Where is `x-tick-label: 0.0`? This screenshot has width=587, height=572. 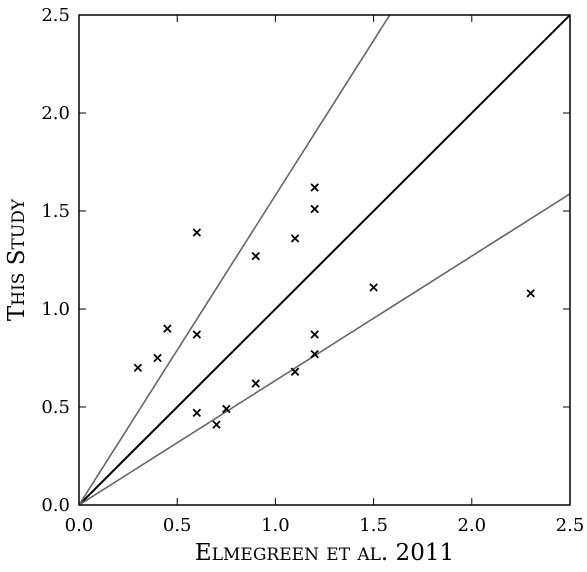 x-tick-label: 0.0 is located at coordinates (79, 525).